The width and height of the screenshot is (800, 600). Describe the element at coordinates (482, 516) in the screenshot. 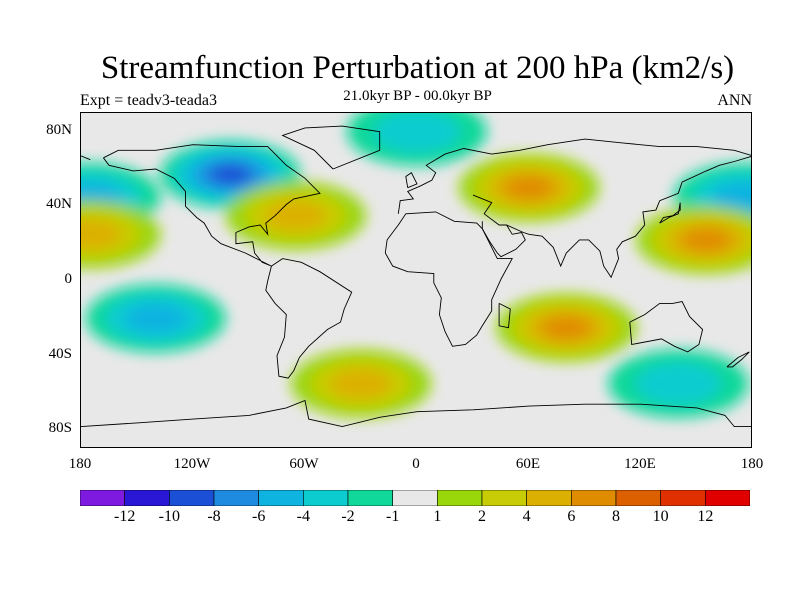

I see `colorbar-label: 2` at that location.